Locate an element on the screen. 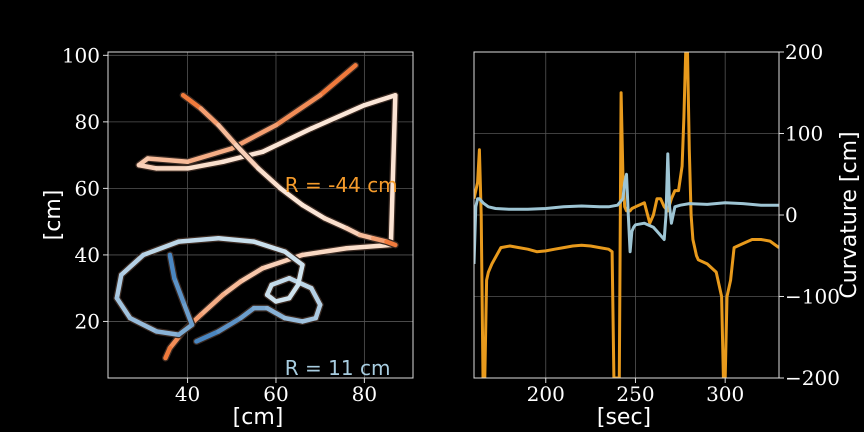 The width and height of the screenshot is (864, 432). curvature-xtick-label: 200 is located at coordinates (546, 394).